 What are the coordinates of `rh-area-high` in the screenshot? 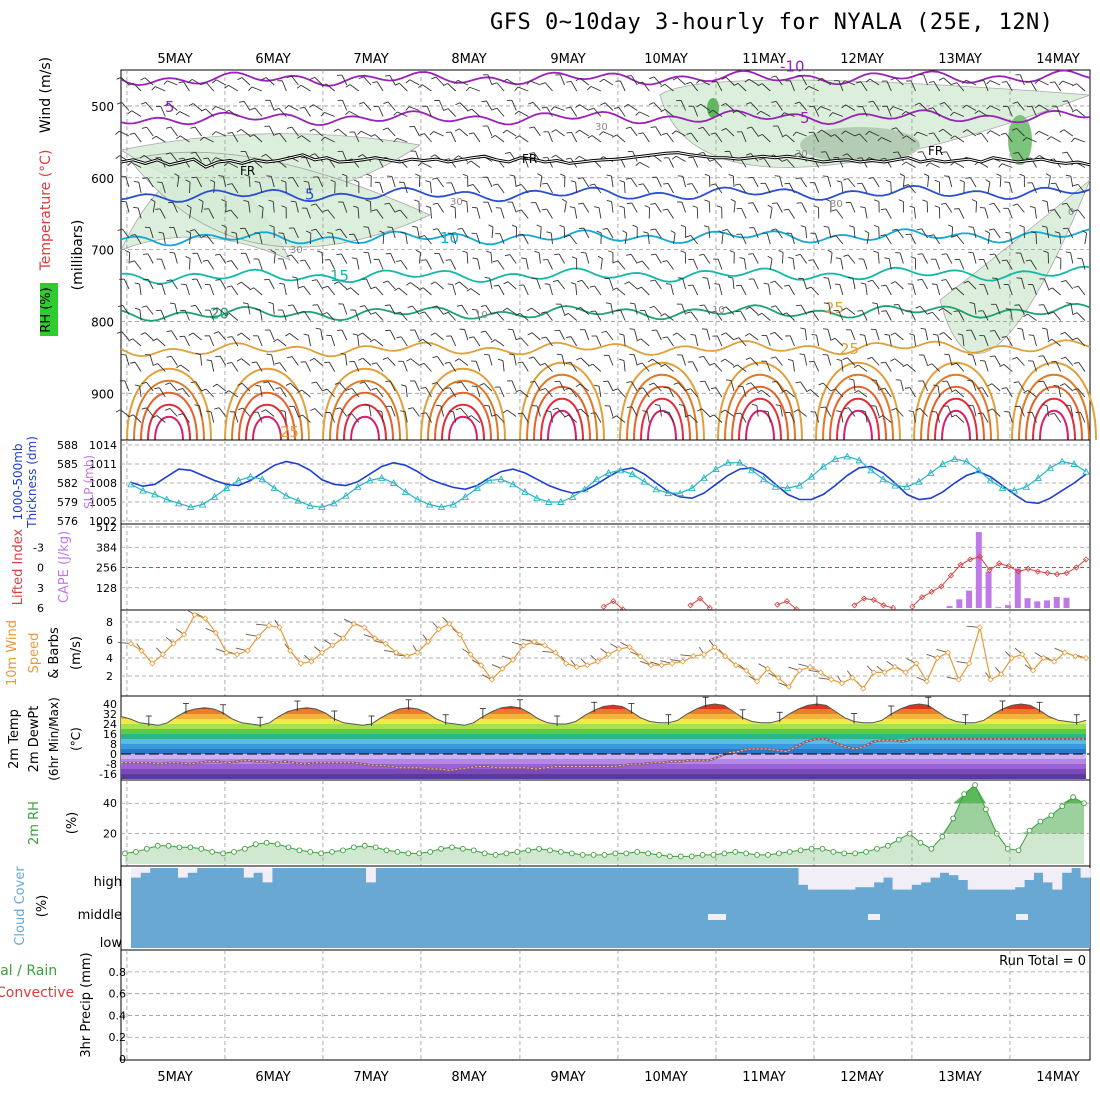 It's located at (1020, 140).